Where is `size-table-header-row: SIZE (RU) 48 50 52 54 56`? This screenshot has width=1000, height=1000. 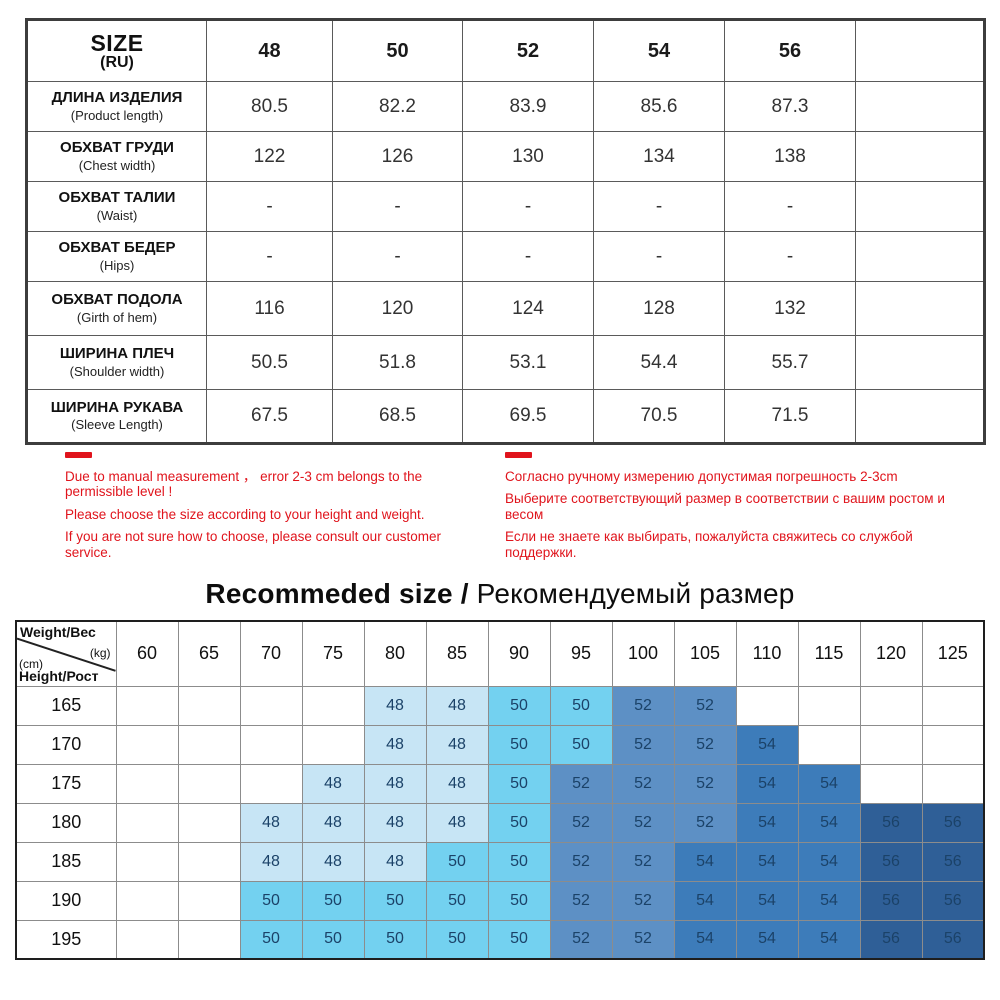
size-table-header-row: SIZE (RU) 48 50 52 54 56 is located at coordinates (505, 50).